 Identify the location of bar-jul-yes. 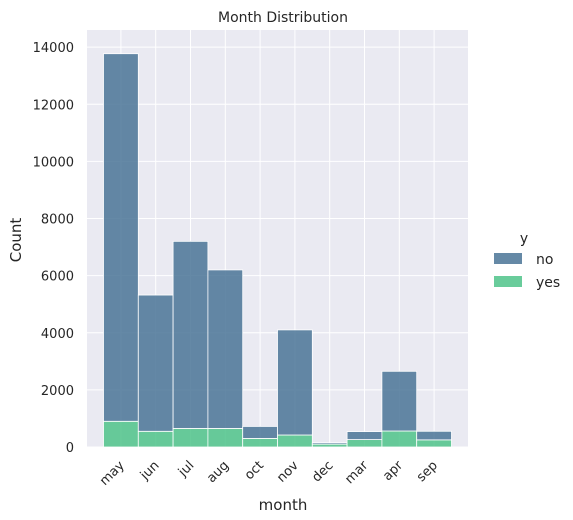
(190, 438).